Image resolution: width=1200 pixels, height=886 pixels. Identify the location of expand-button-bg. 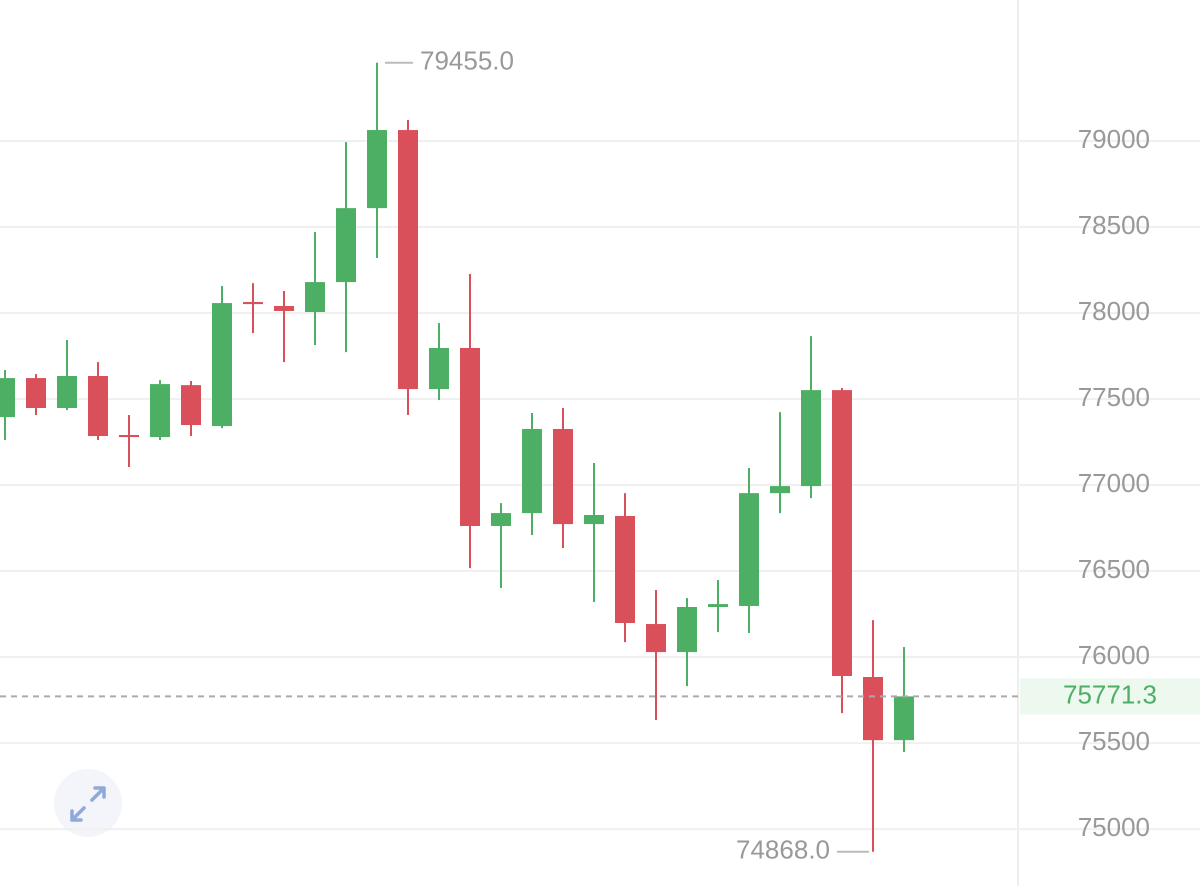
(88, 803).